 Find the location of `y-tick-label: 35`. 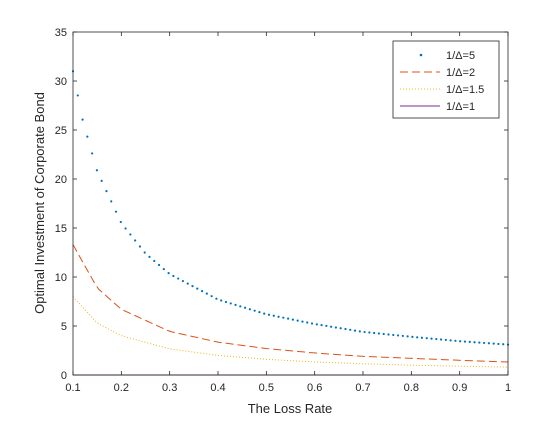

y-tick-label: 35 is located at coordinates (61, 33).